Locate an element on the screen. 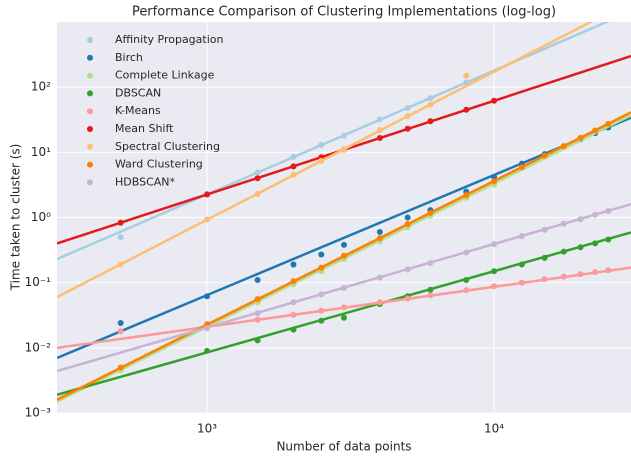 This screenshot has height=456, width=631. x-axis-label: Number of data points is located at coordinates (343, 447).